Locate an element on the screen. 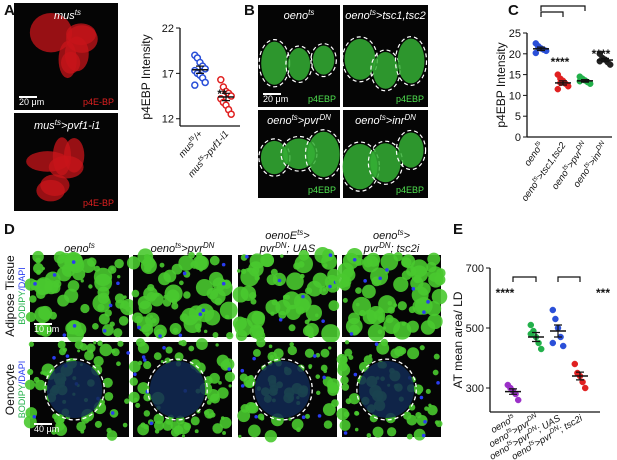  y-axis-label: AT mean area/ LD is located at coordinates (458, 339).